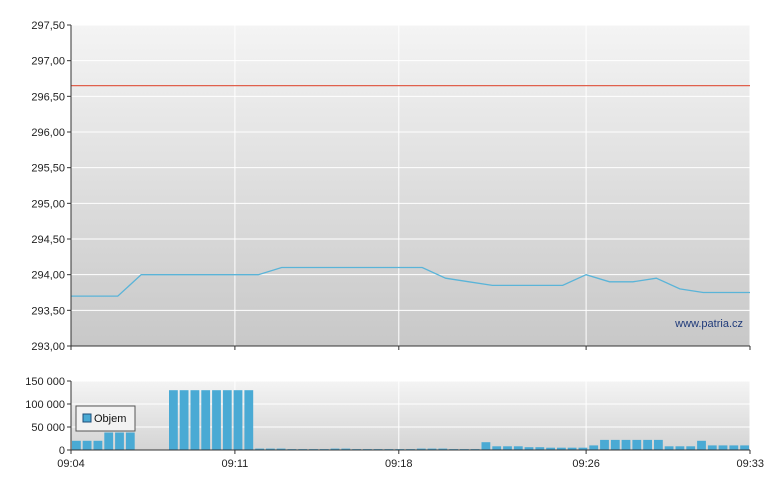  I want to click on legend-label: Objem, so click(110, 419).